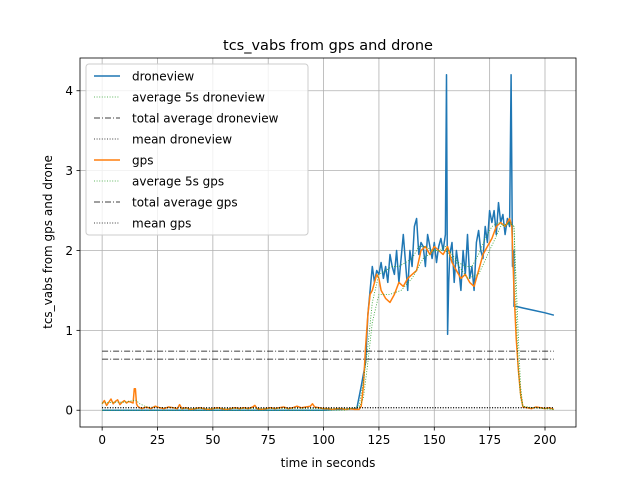  I want to click on x-tick-label: 50, so click(212, 440).